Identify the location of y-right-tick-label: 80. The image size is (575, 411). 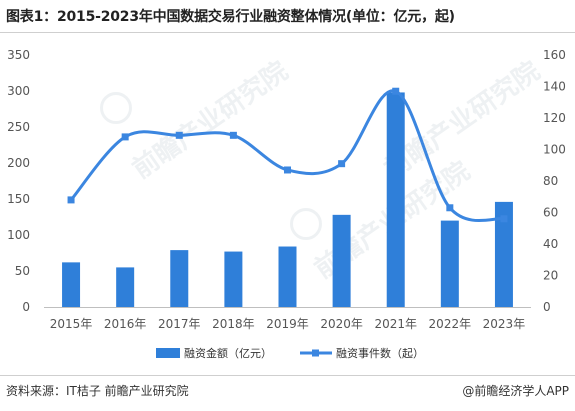
(550, 181).